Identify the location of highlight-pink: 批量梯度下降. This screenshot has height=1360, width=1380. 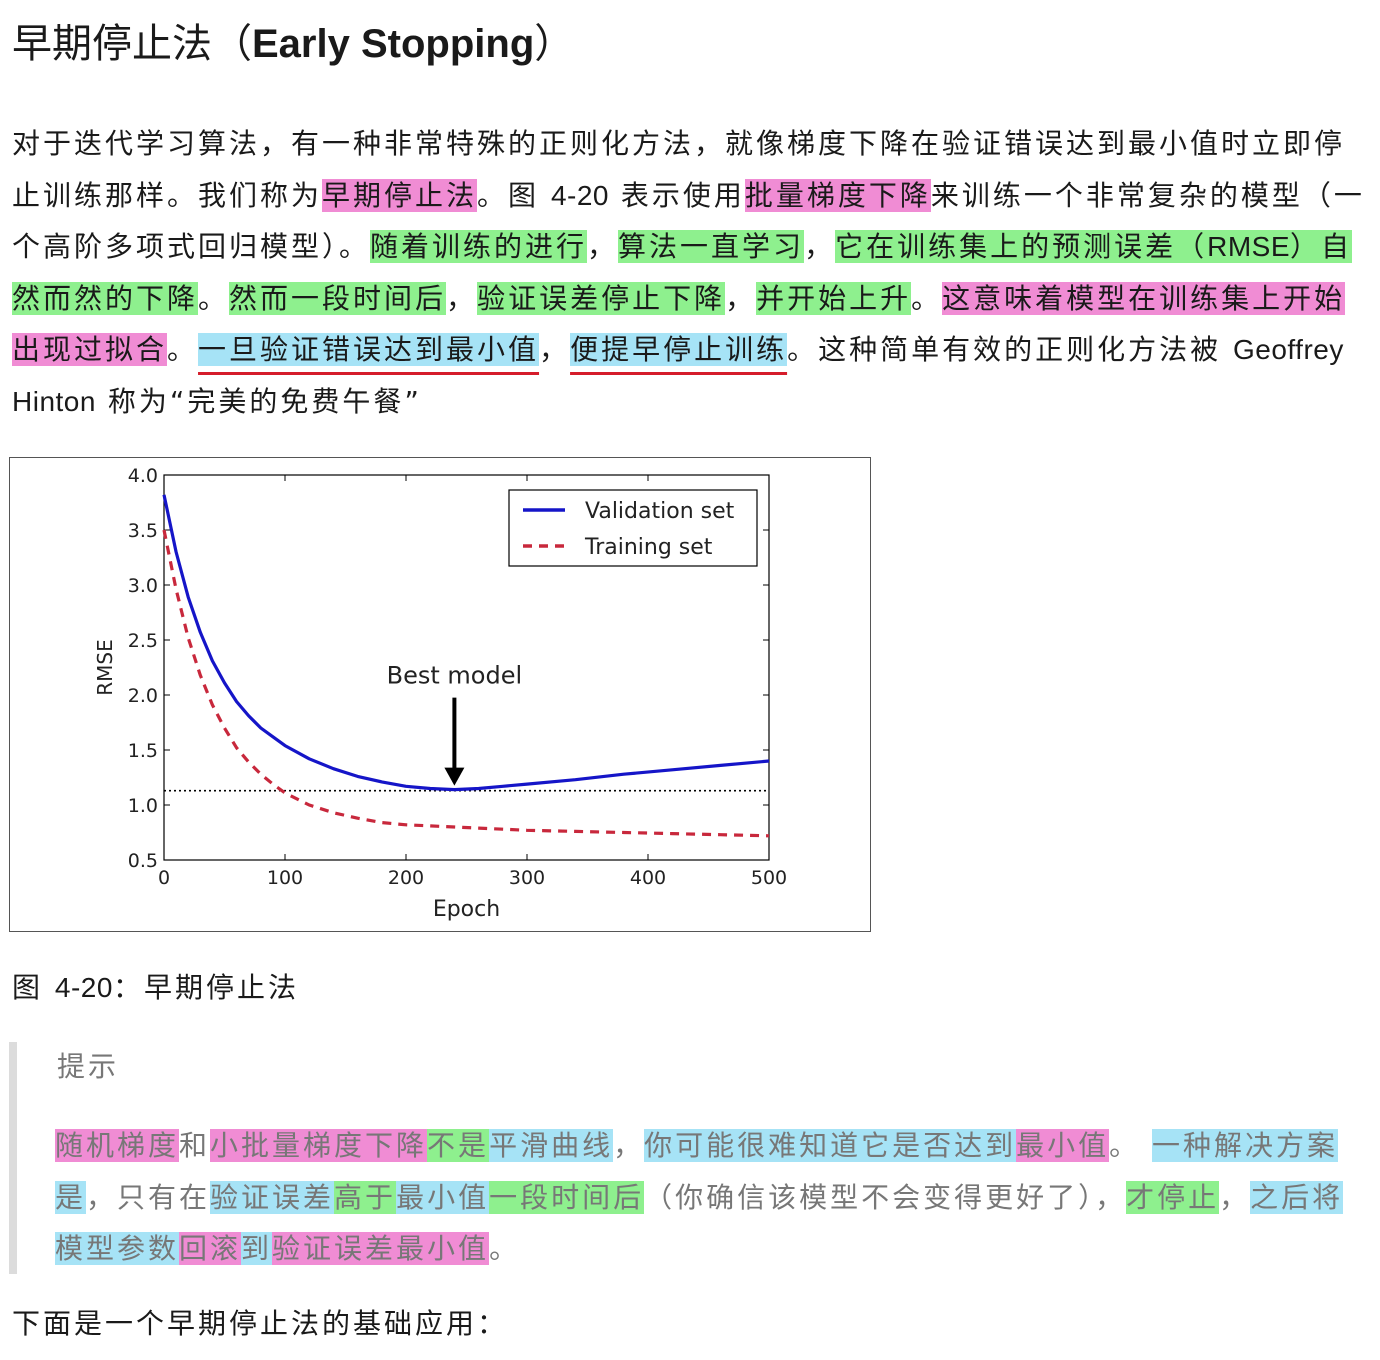
(837, 195).